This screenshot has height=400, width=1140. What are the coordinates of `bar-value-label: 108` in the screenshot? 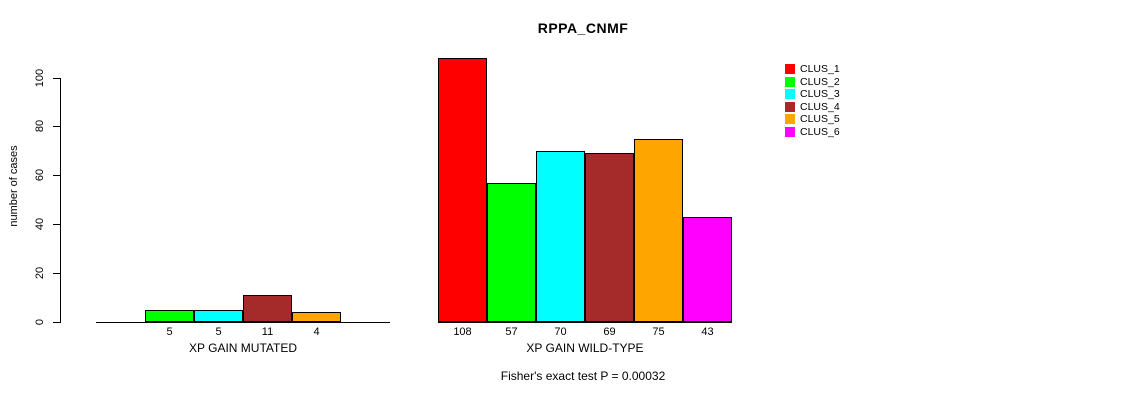 It's located at (462, 332).